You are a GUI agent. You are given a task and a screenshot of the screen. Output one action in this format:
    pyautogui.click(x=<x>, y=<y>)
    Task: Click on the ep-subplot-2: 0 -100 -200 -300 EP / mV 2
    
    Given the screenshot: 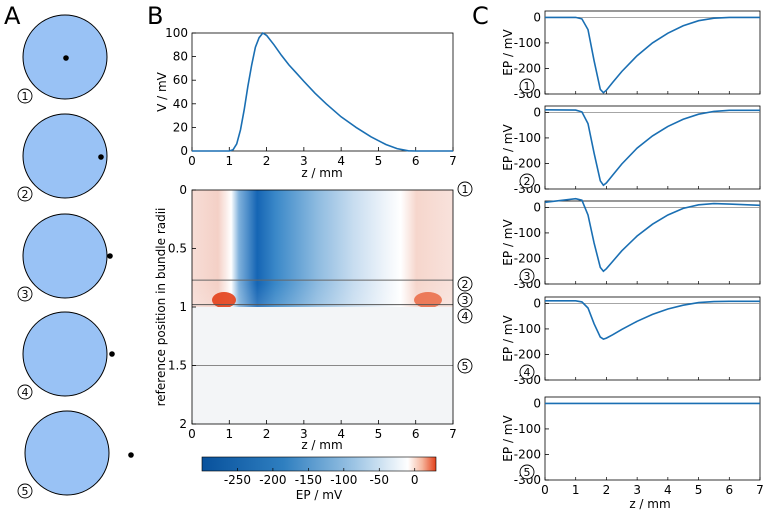 What is the action you would take?
    pyautogui.click(x=631, y=150)
    